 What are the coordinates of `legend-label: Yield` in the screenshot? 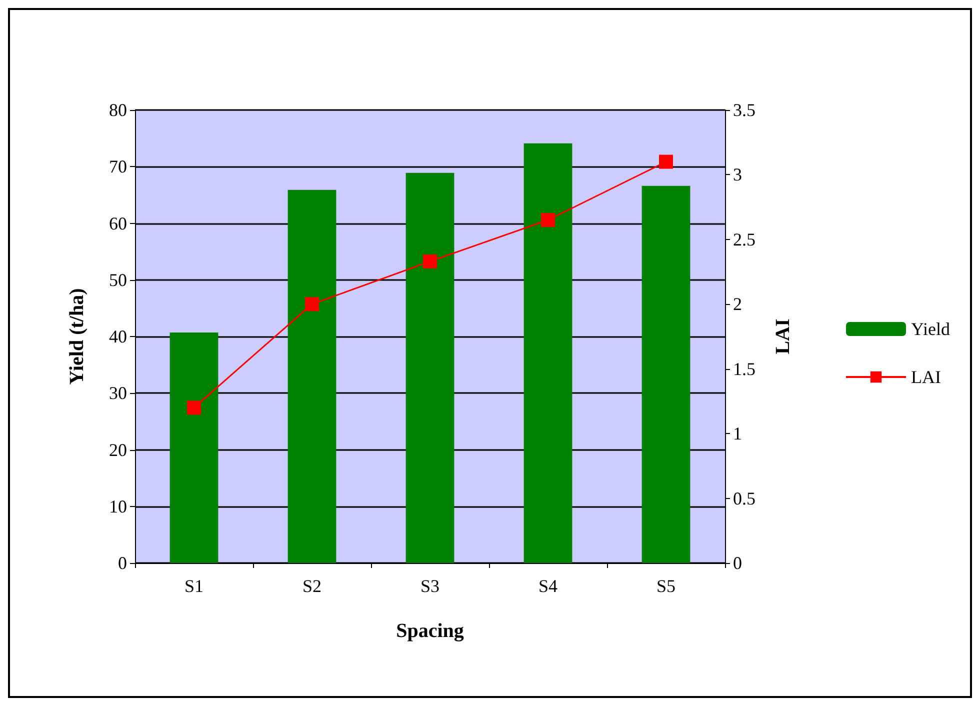 It's located at (930, 329).